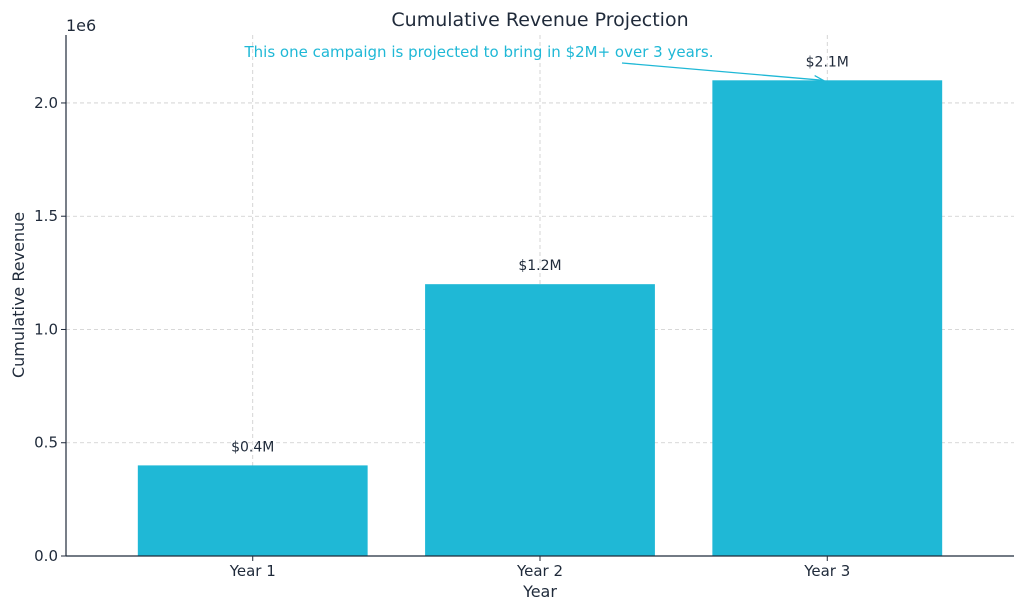  What do you see at coordinates (539, 20) in the screenshot?
I see `chart-title: Cumulative Revenue Projection` at bounding box center [539, 20].